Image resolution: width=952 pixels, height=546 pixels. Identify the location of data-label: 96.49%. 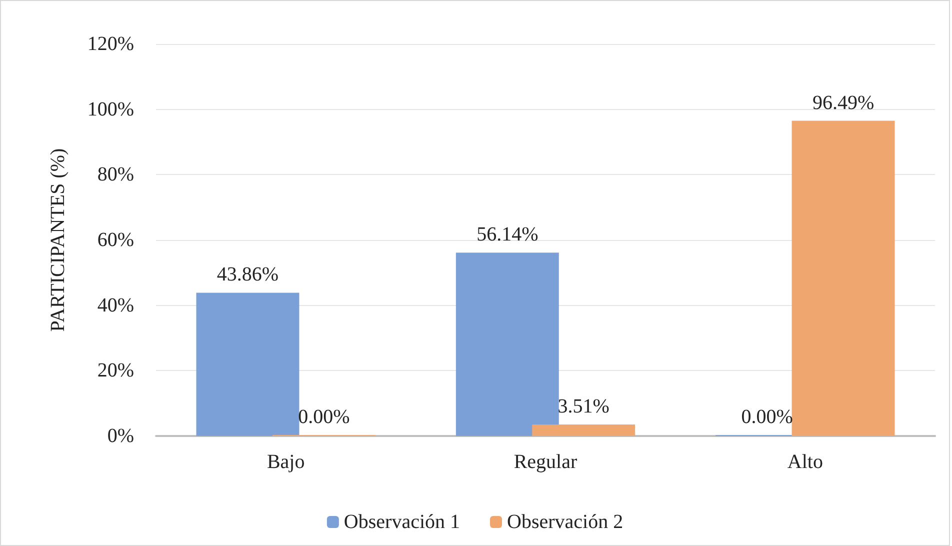
(843, 103).